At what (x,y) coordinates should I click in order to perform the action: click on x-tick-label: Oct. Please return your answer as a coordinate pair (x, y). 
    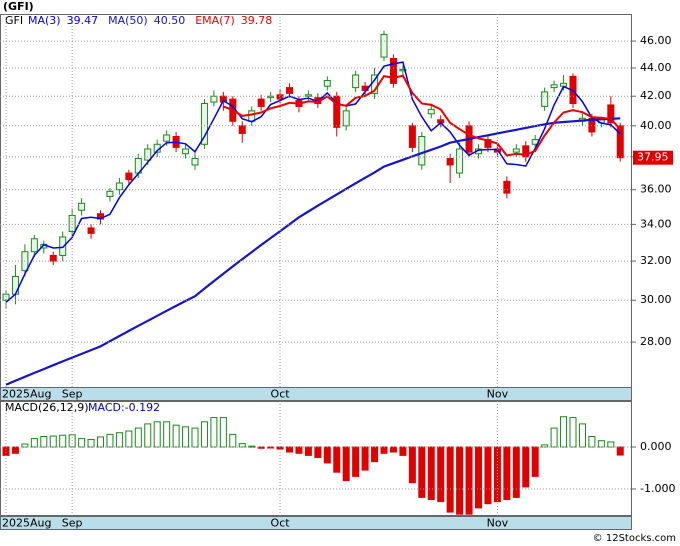
    Looking at the image, I should click on (281, 523).